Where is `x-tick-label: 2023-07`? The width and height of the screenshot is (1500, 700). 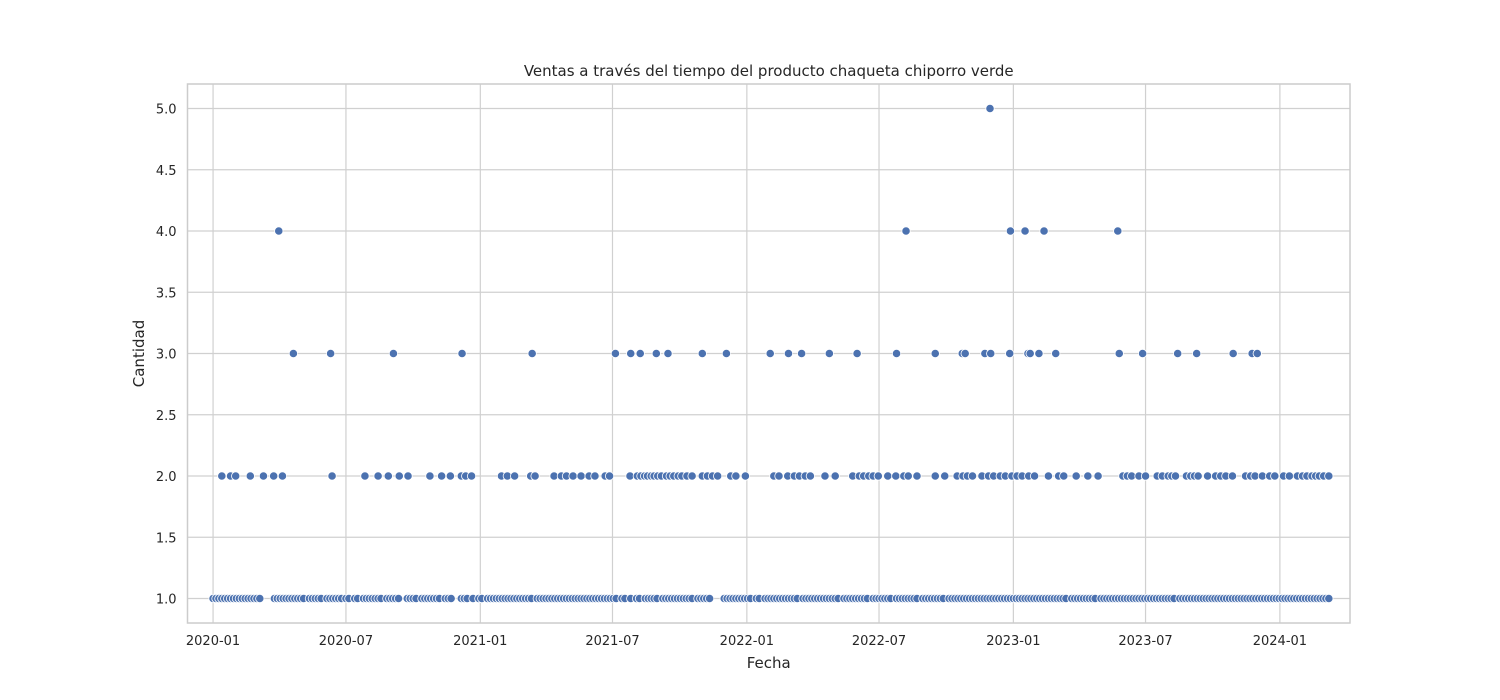
x-tick-label: 2023-07 is located at coordinates (1145, 641).